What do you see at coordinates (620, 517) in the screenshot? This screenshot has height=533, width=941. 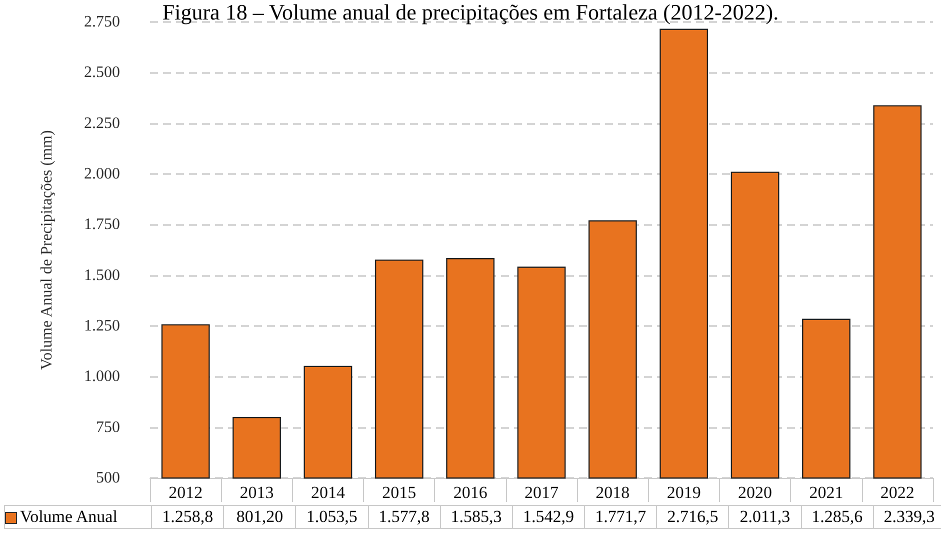 I see `data-label: 1.771,7` at bounding box center [620, 517].